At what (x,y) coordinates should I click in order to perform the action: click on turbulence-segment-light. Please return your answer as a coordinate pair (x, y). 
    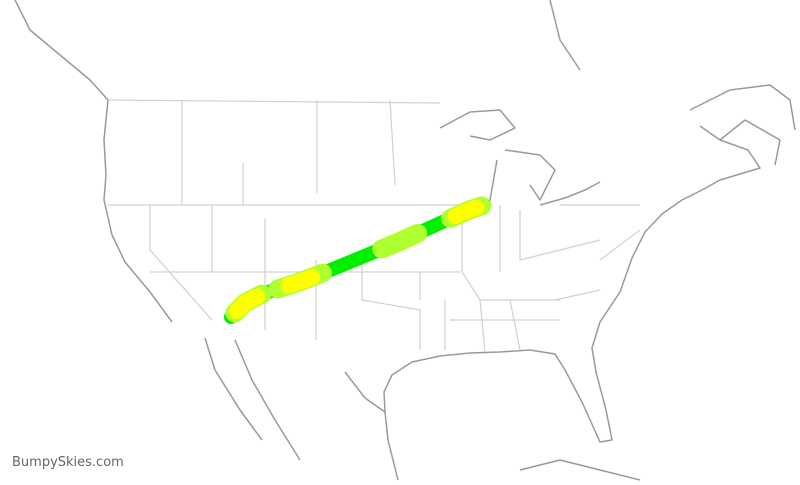
    Looking at the image, I should click on (400, 241).